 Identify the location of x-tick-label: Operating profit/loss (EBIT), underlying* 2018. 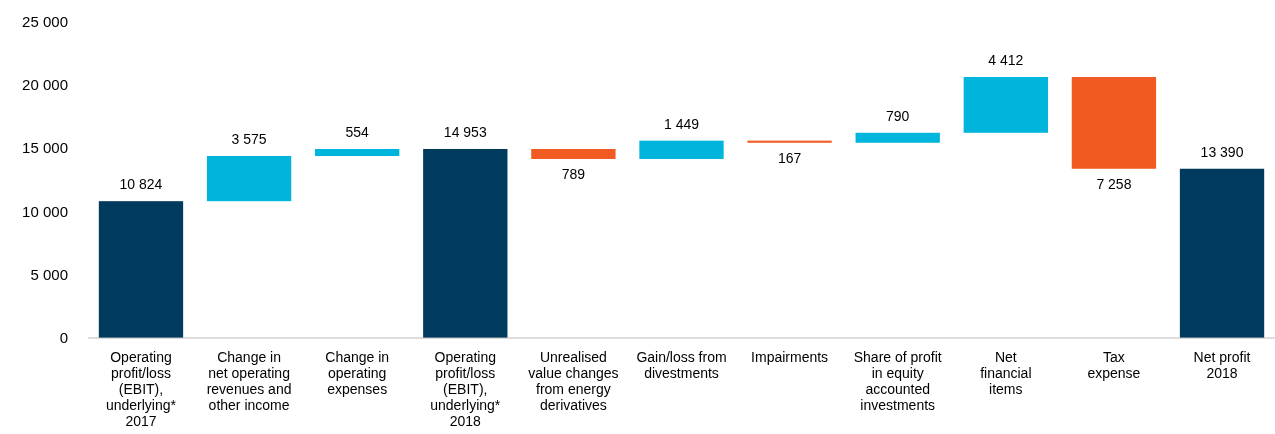
(465, 389).